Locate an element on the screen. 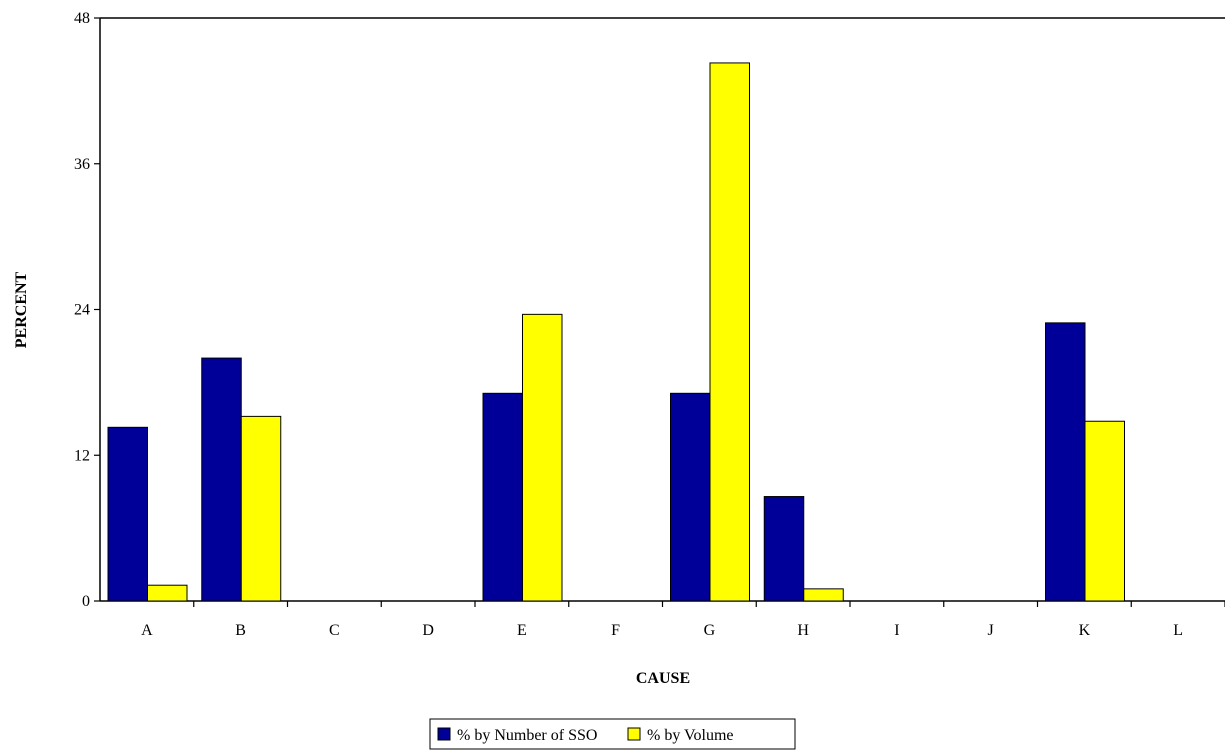 Image resolution: width=1225 pixels, height=756 pixels. bar-volume-k is located at coordinates (1104, 511).